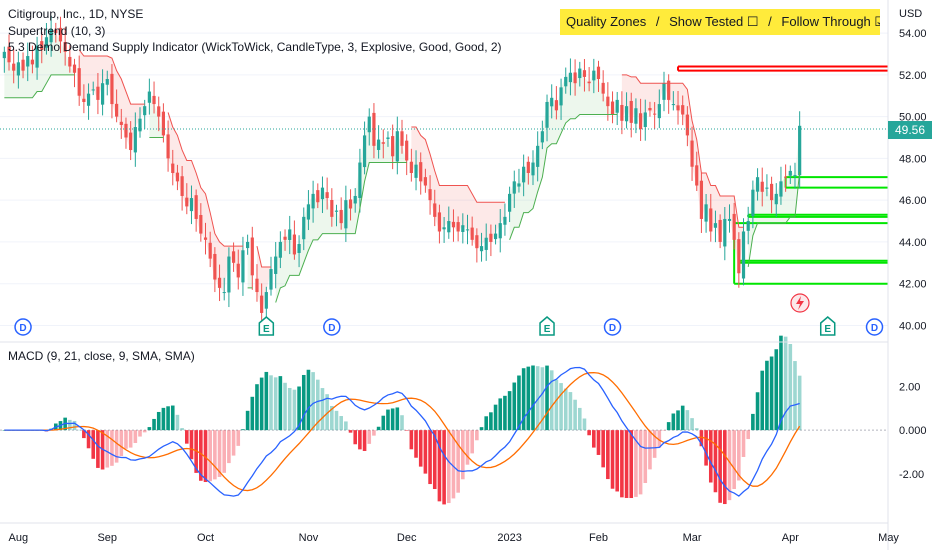 This screenshot has height=550, width=932. I want to click on supply-zone, so click(782, 68).